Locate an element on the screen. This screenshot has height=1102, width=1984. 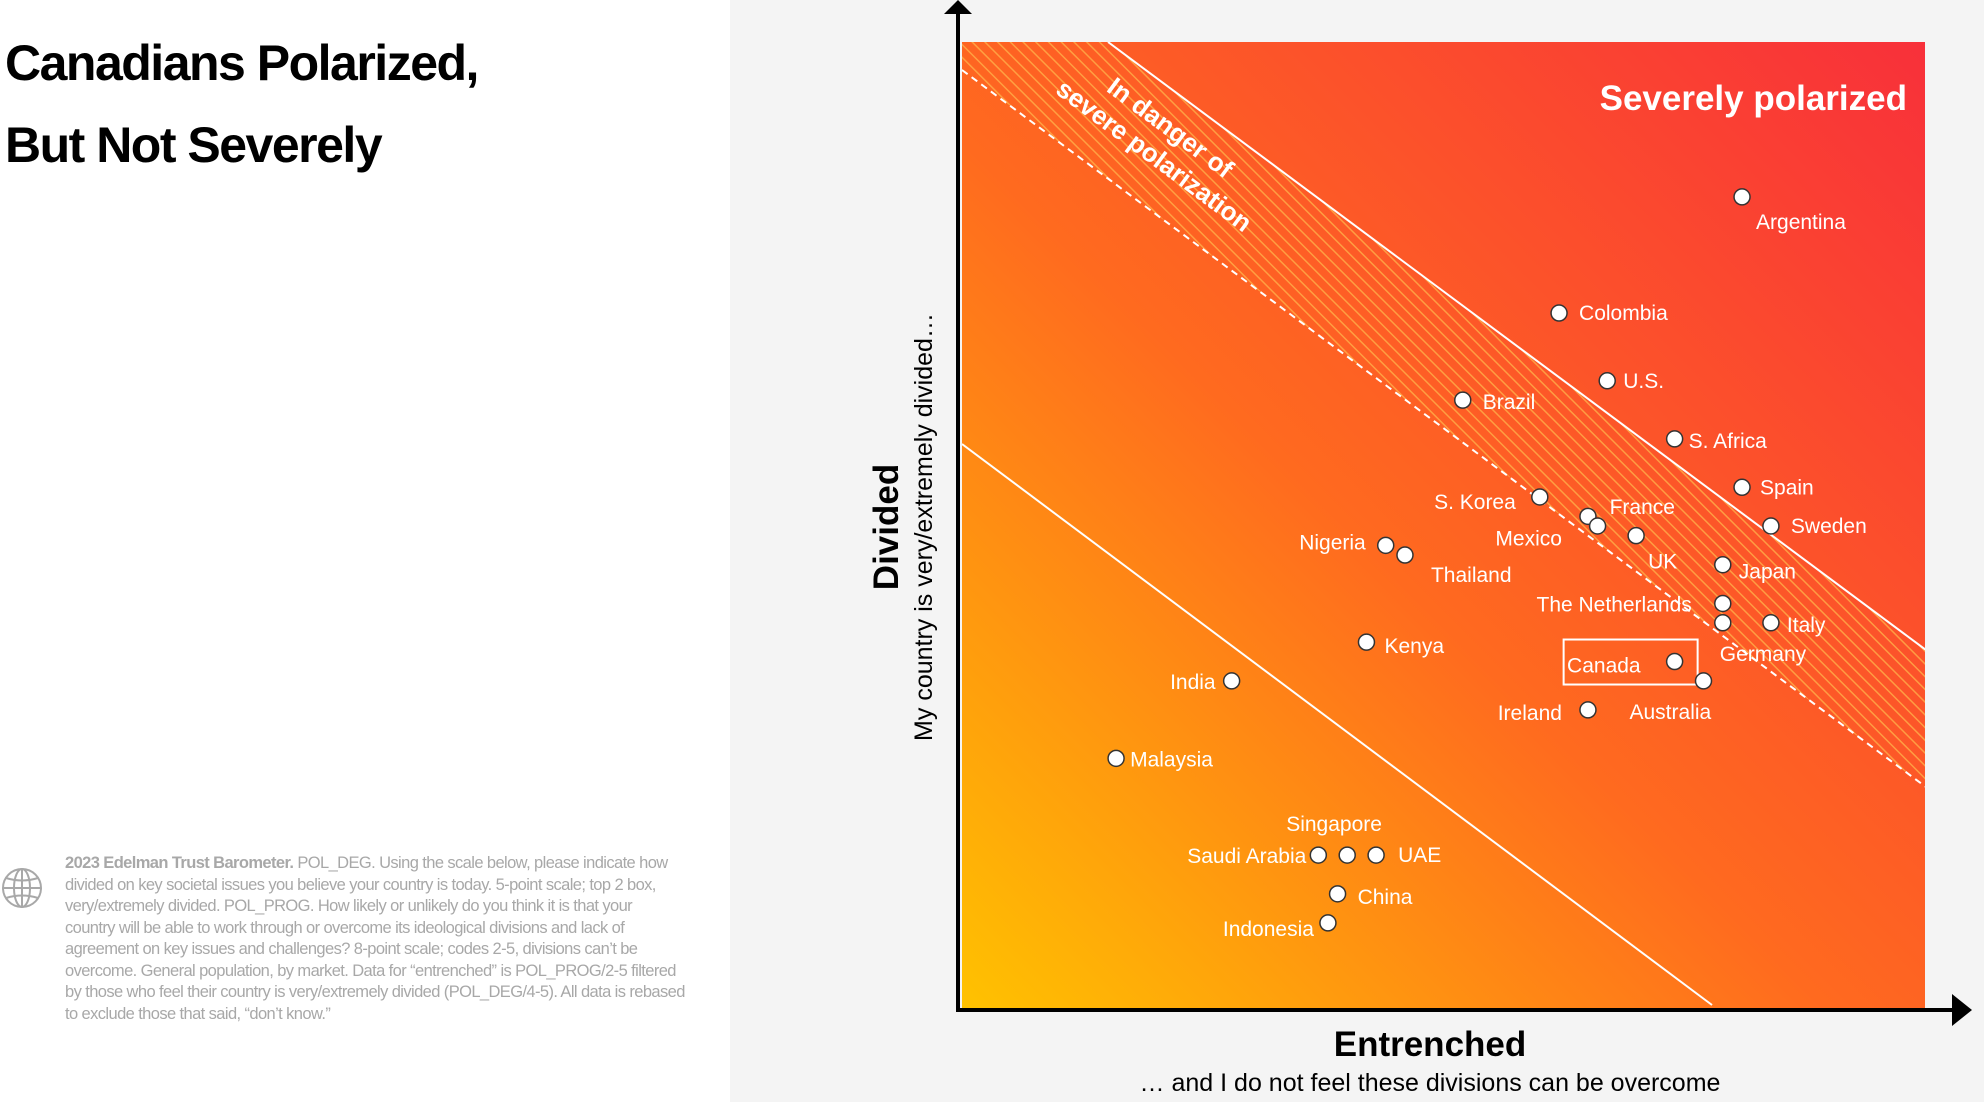
point-spain is located at coordinates (1742, 487).